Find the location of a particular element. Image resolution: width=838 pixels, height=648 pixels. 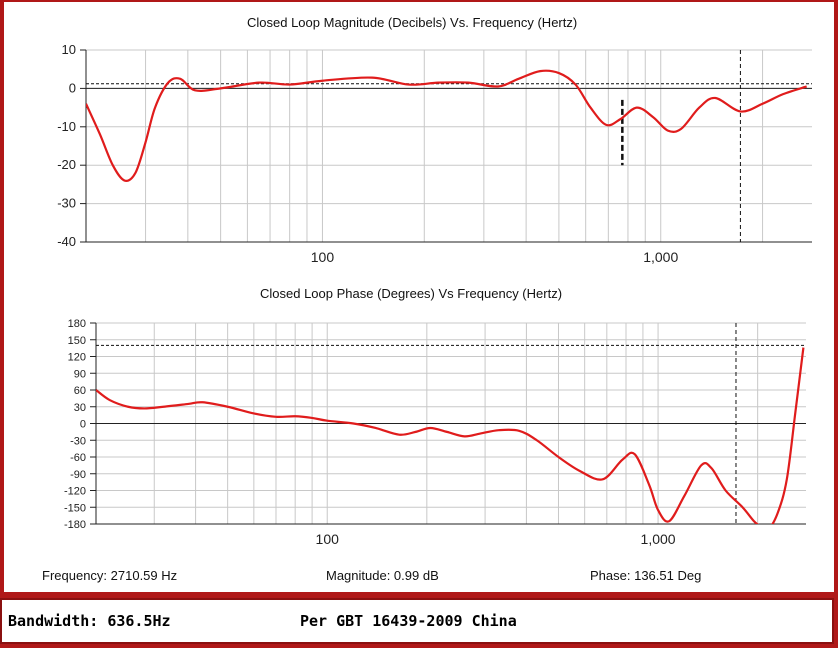

y-tick-label: -10 is located at coordinates (66, 126).